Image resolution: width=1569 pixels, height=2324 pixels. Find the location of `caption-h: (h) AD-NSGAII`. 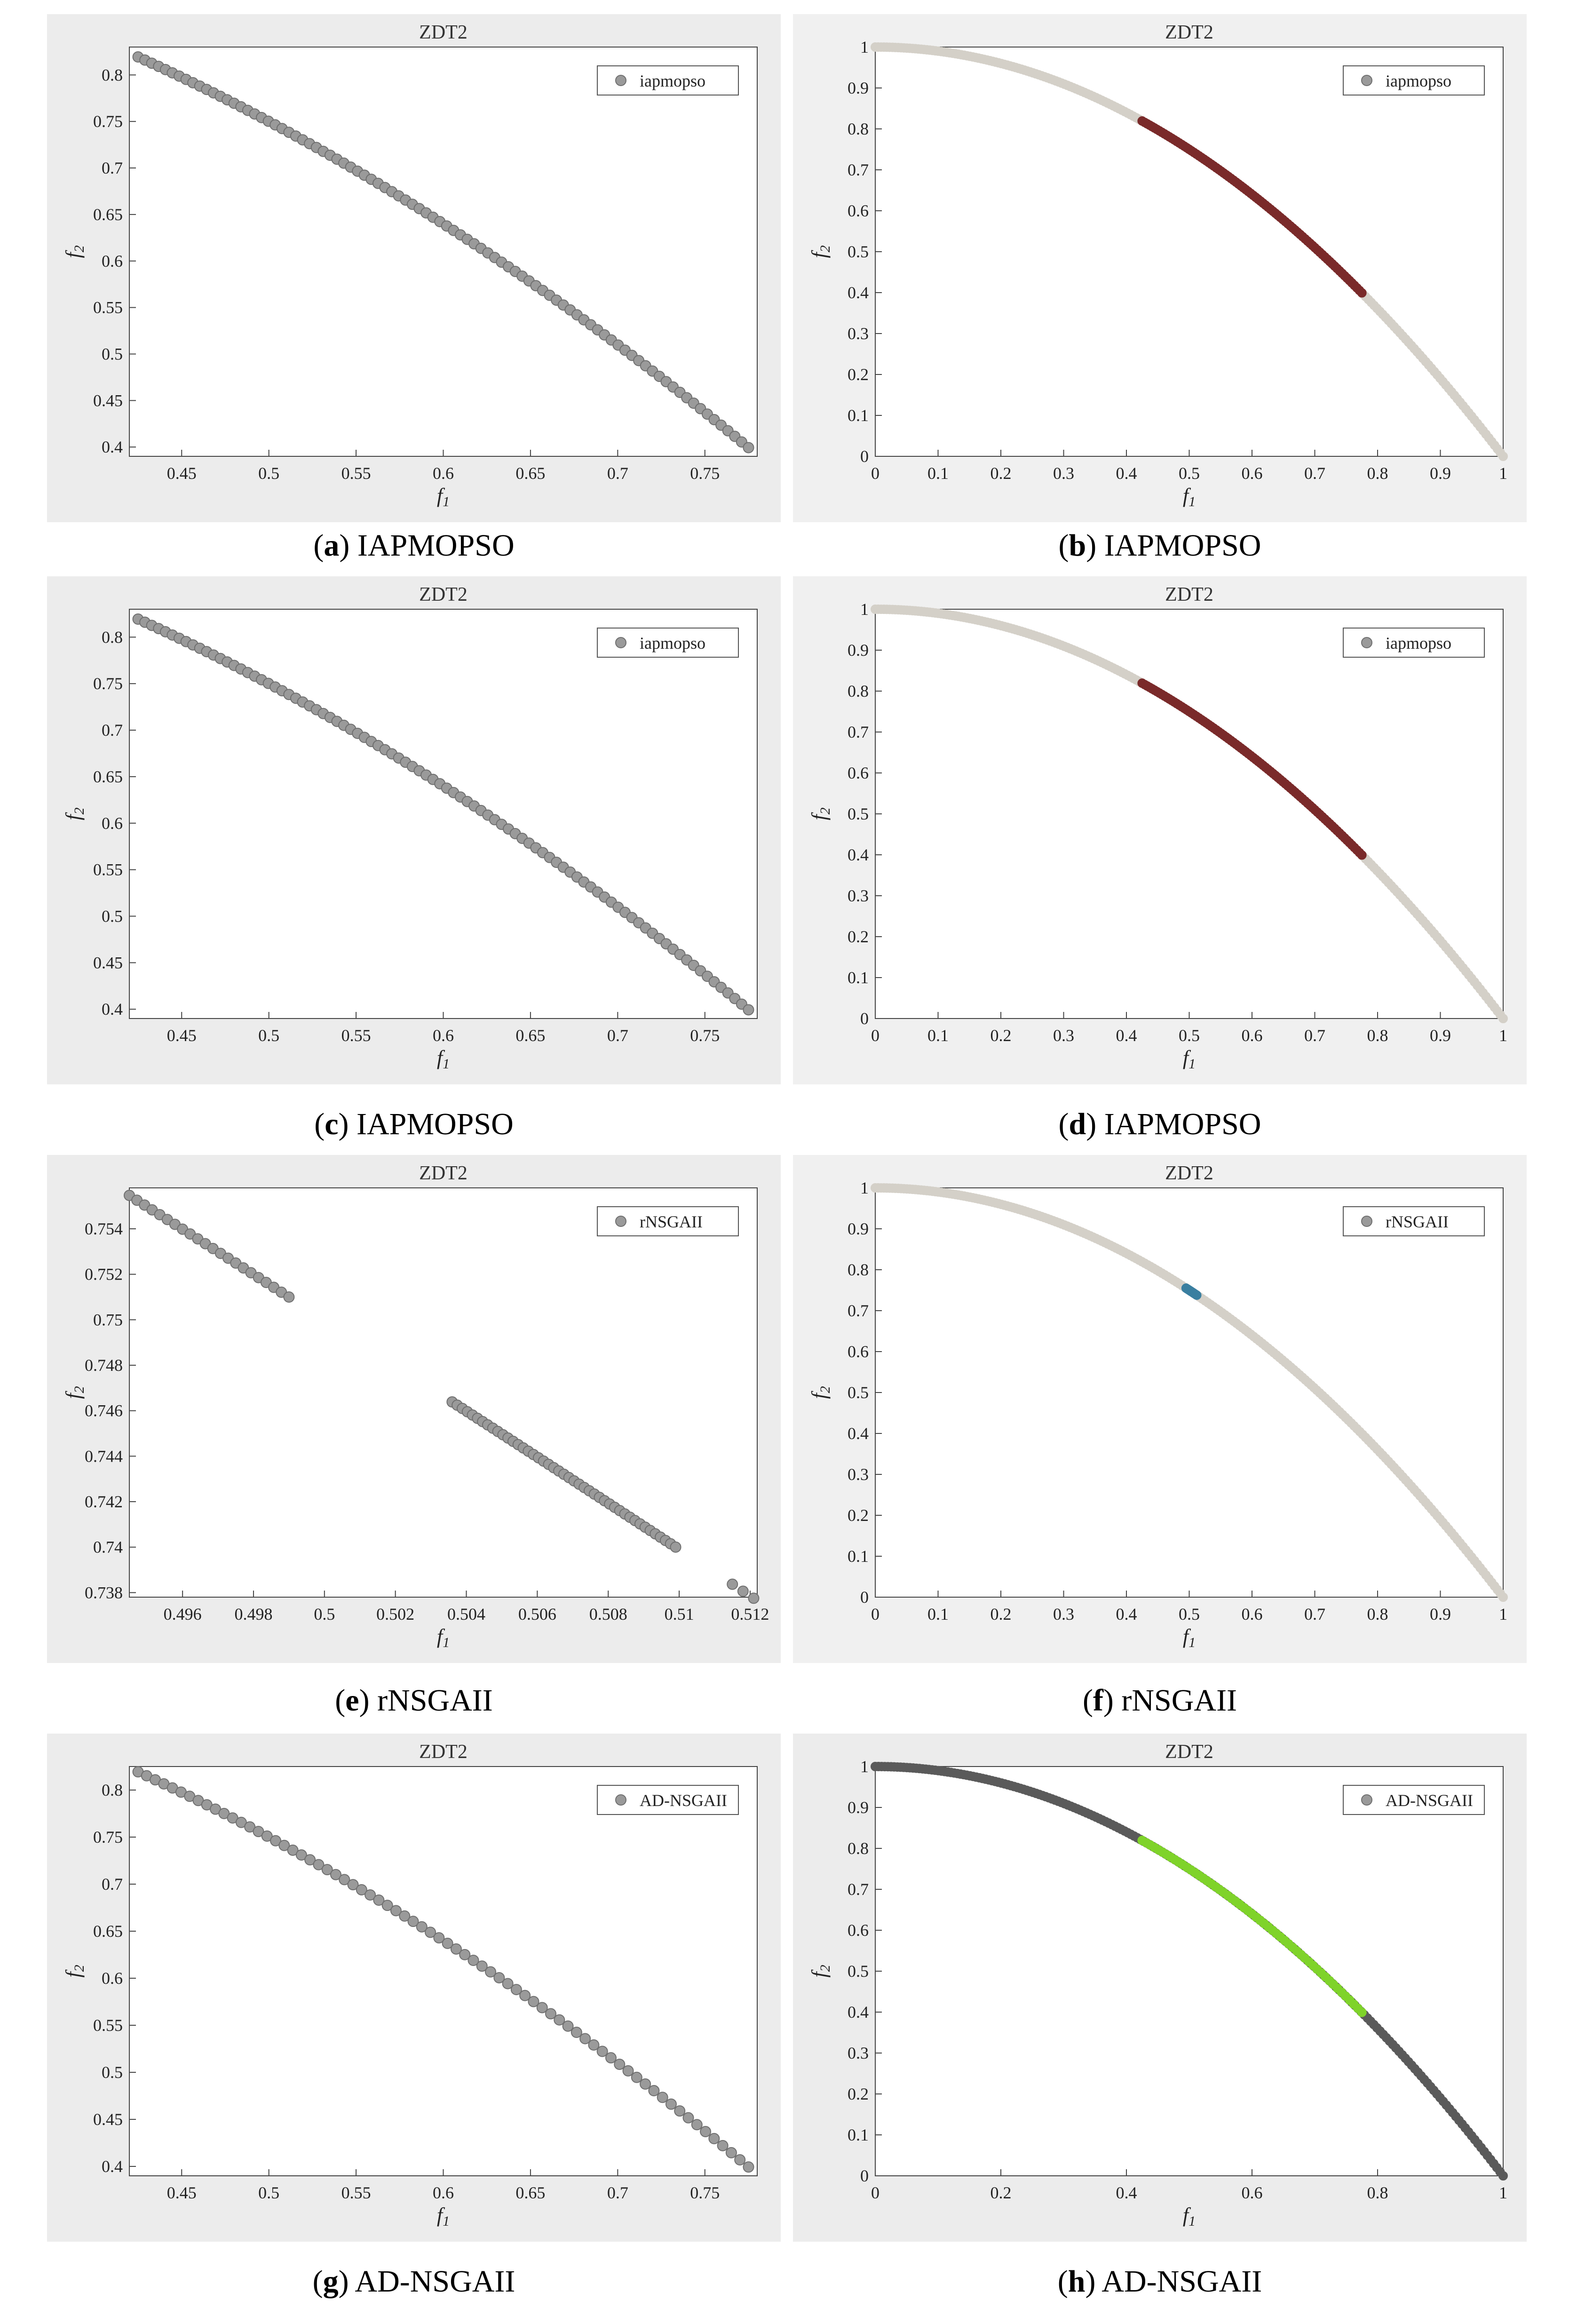

caption-h: (h) AD-NSGAII is located at coordinates (1160, 2281).